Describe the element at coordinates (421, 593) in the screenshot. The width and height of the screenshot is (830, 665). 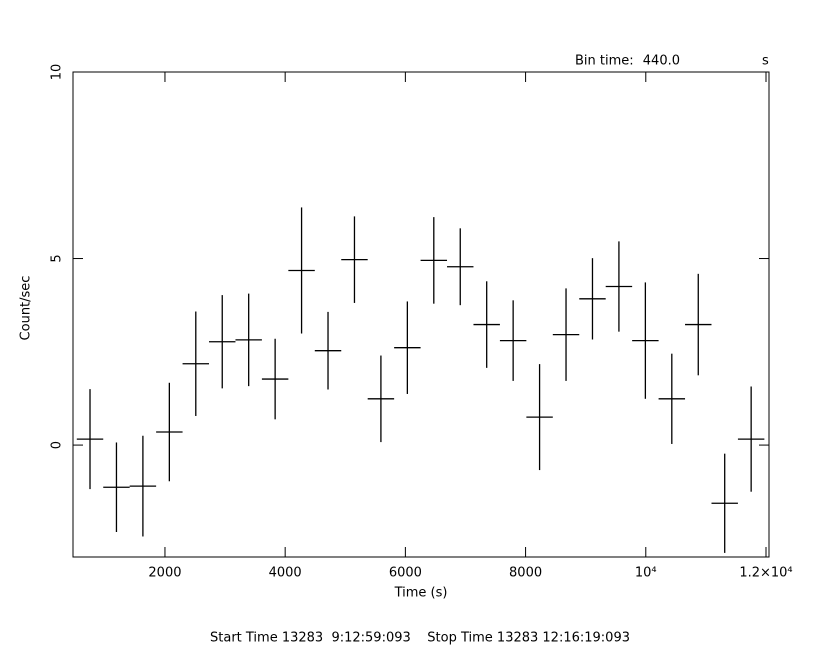
I see `x-axis-label: Time (s)` at that location.